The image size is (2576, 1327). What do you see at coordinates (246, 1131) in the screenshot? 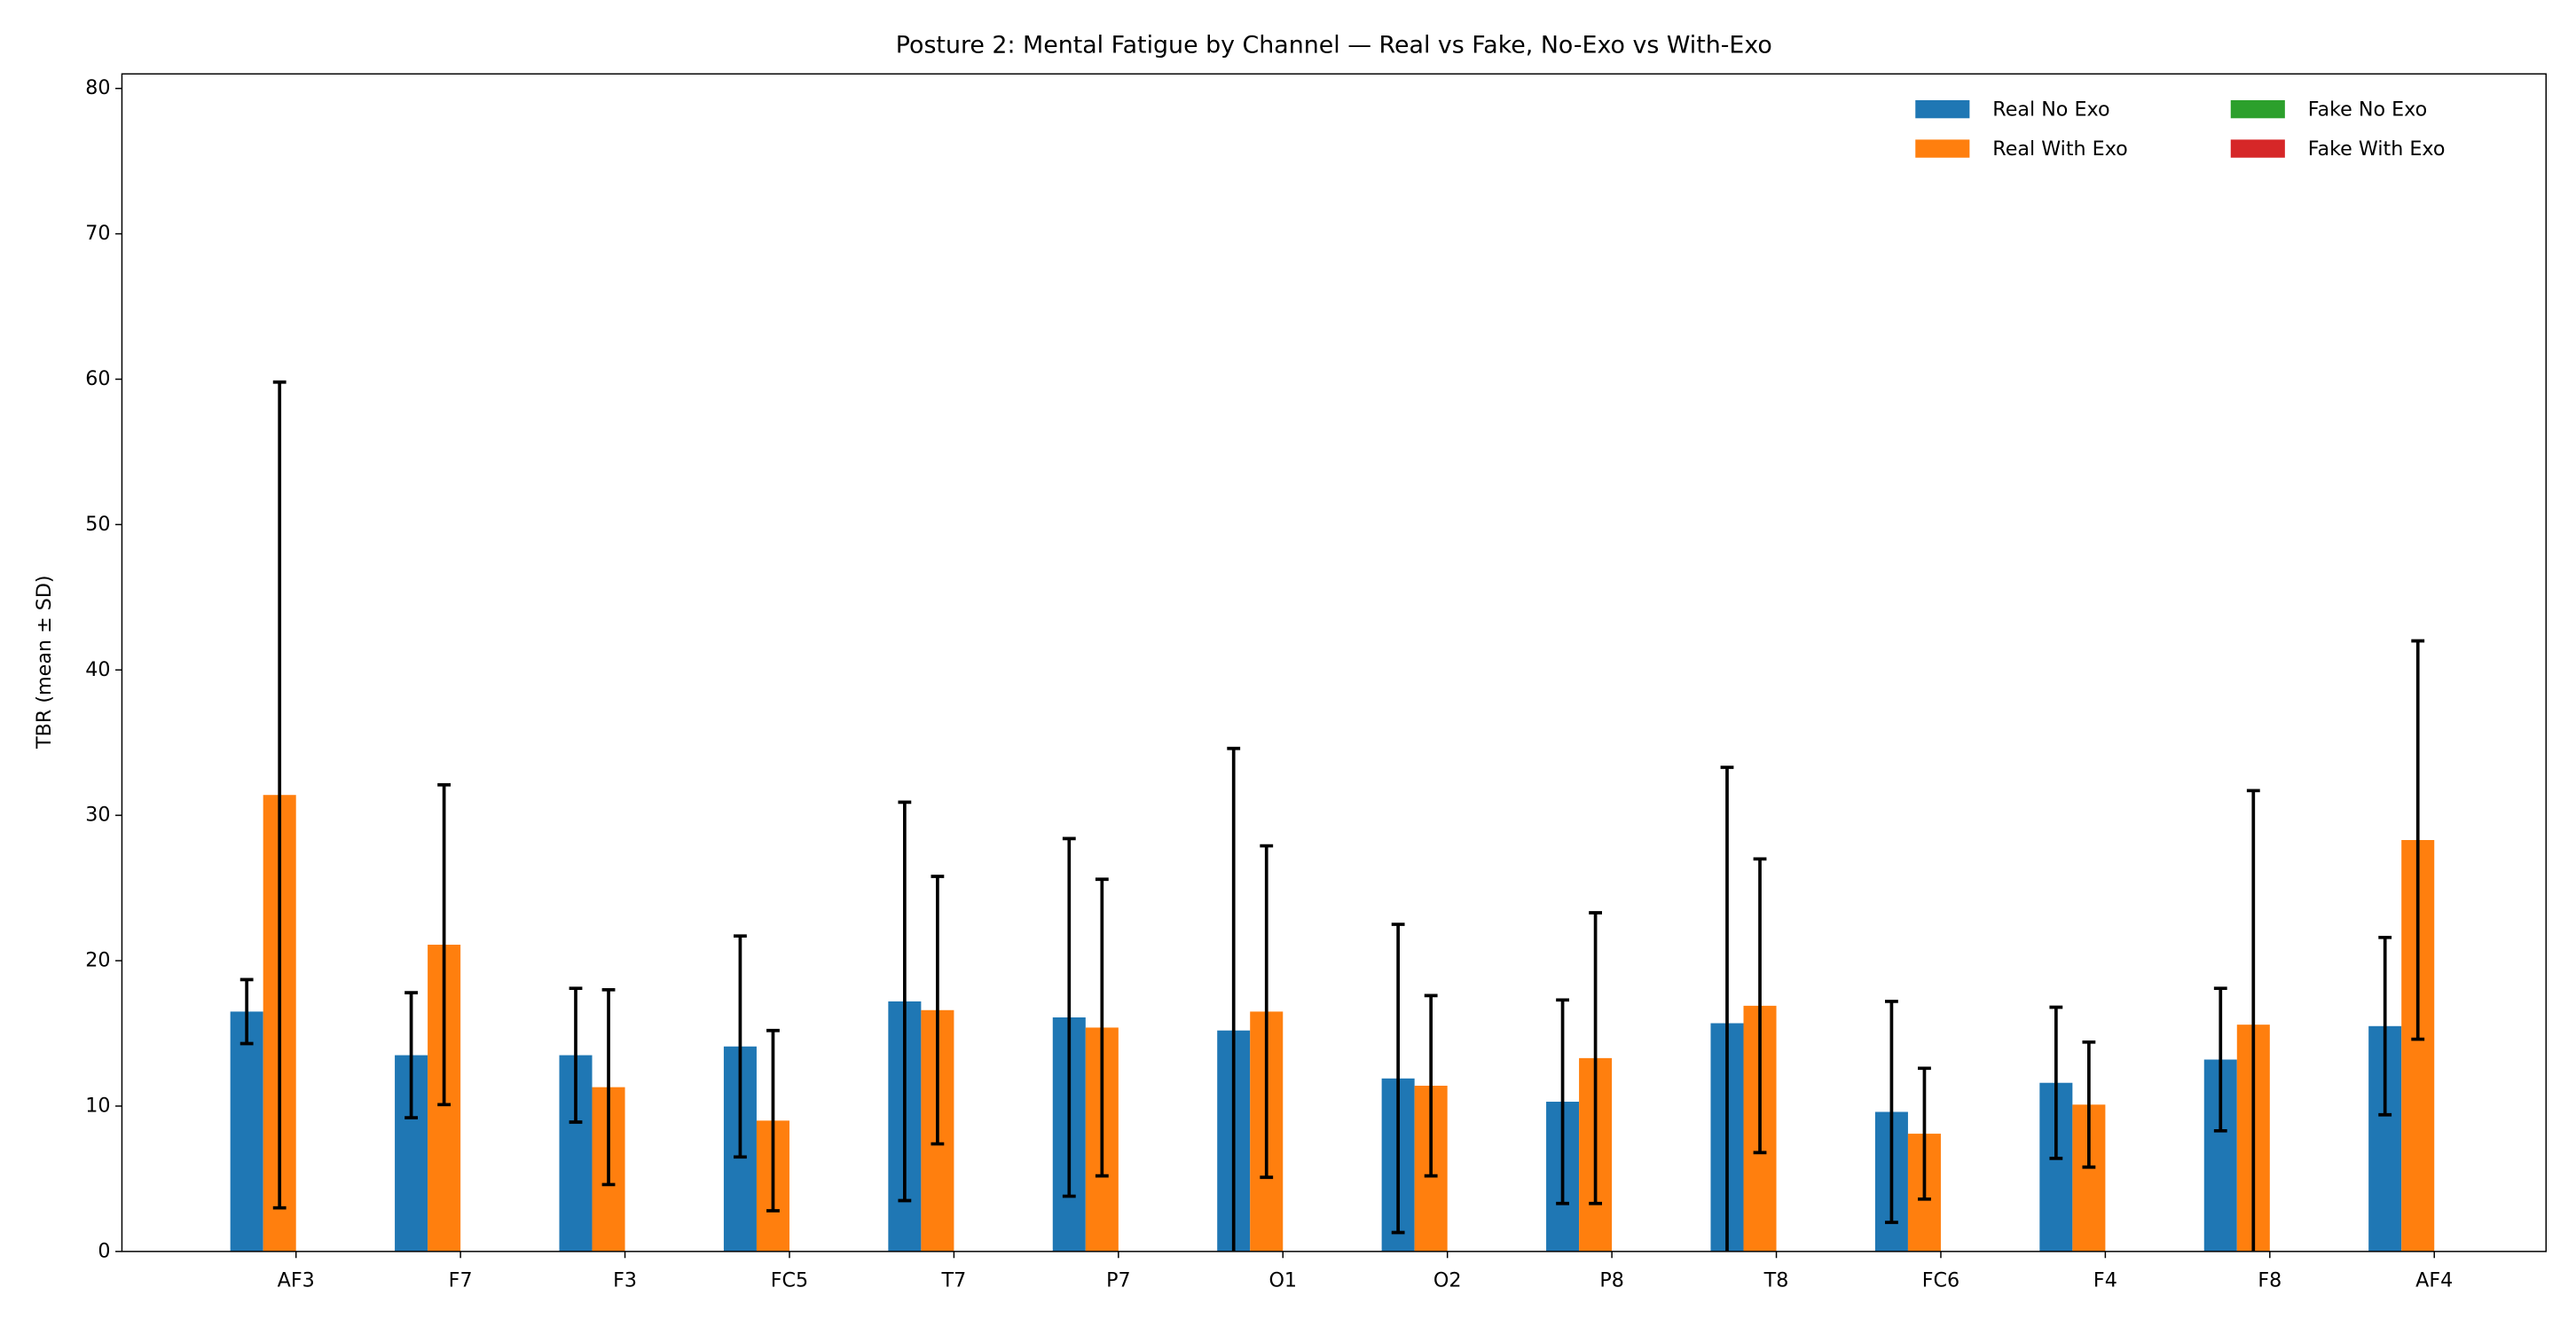
I see `bar` at bounding box center [246, 1131].